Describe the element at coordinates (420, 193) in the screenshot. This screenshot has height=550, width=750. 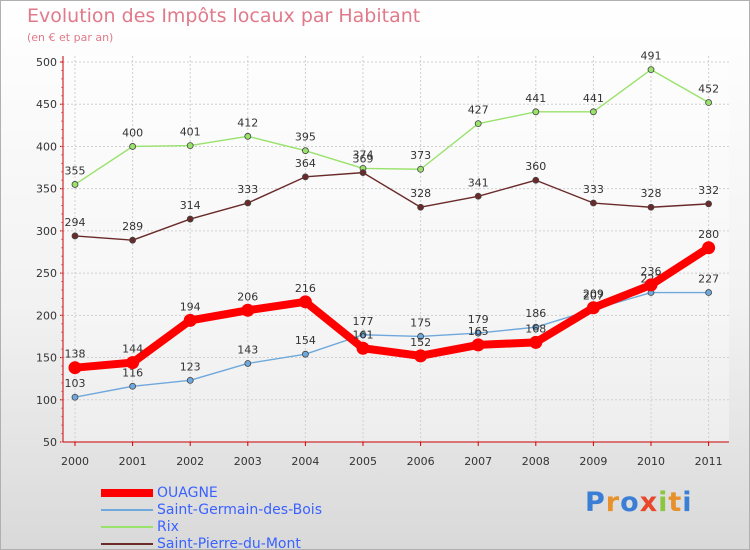
I see `data-label: 328` at that location.